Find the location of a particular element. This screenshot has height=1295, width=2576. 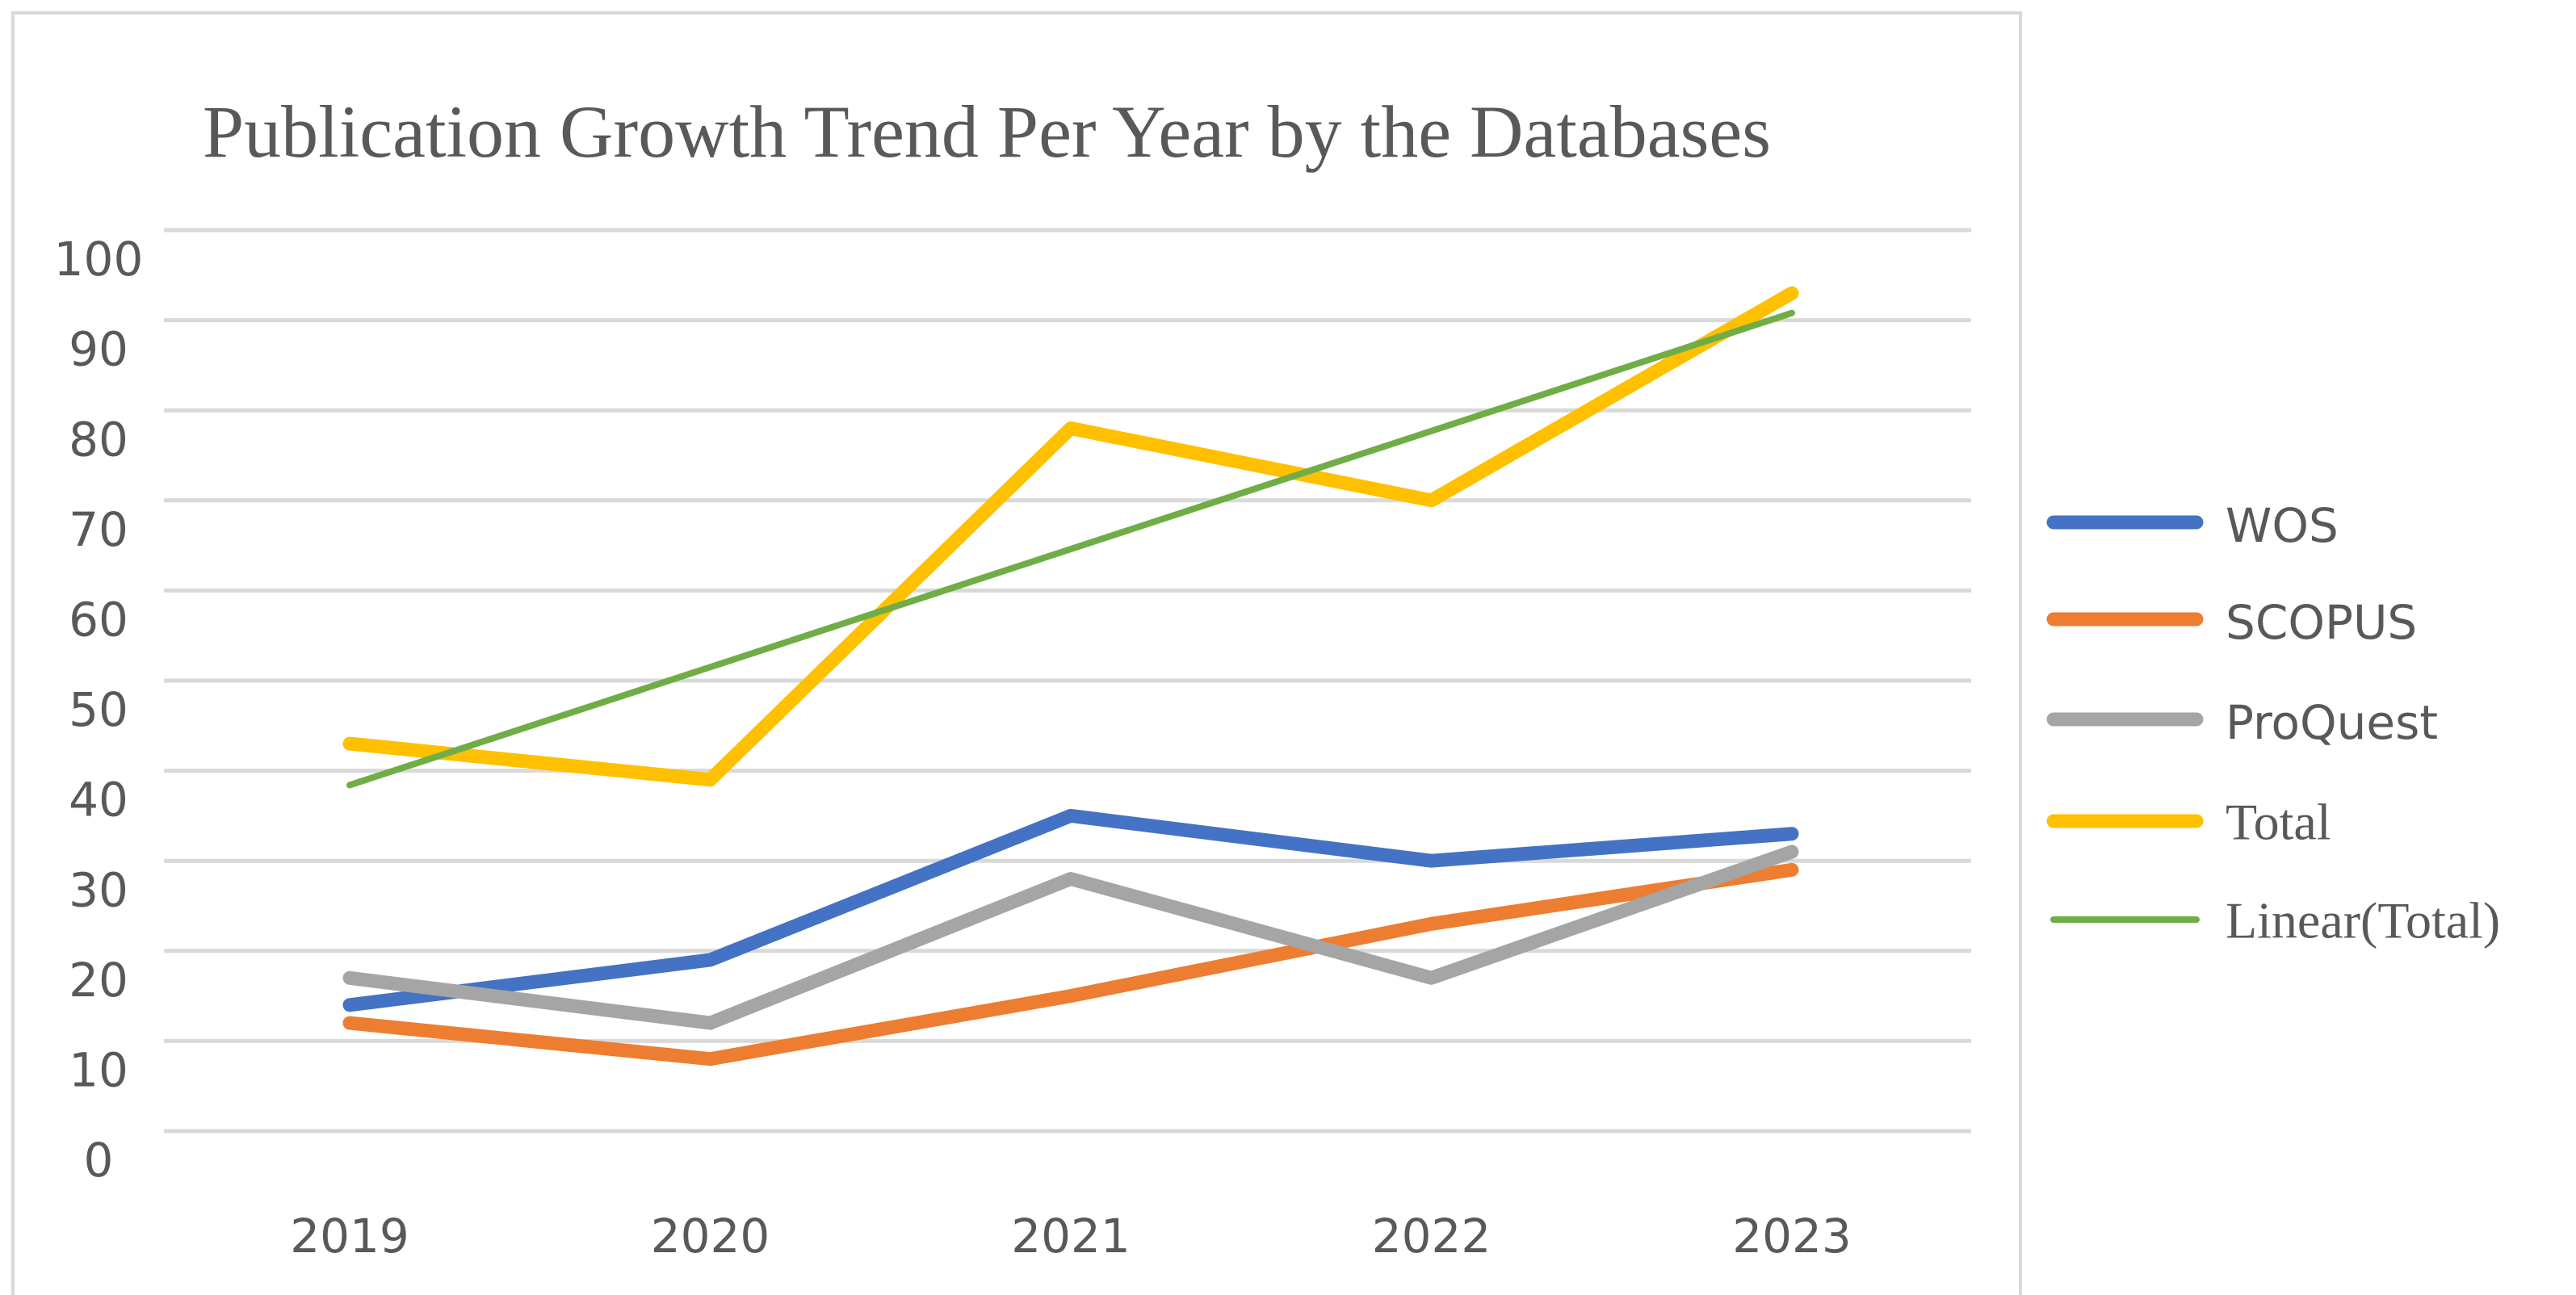

legend-label: Linear(Total) is located at coordinates (2363, 920).